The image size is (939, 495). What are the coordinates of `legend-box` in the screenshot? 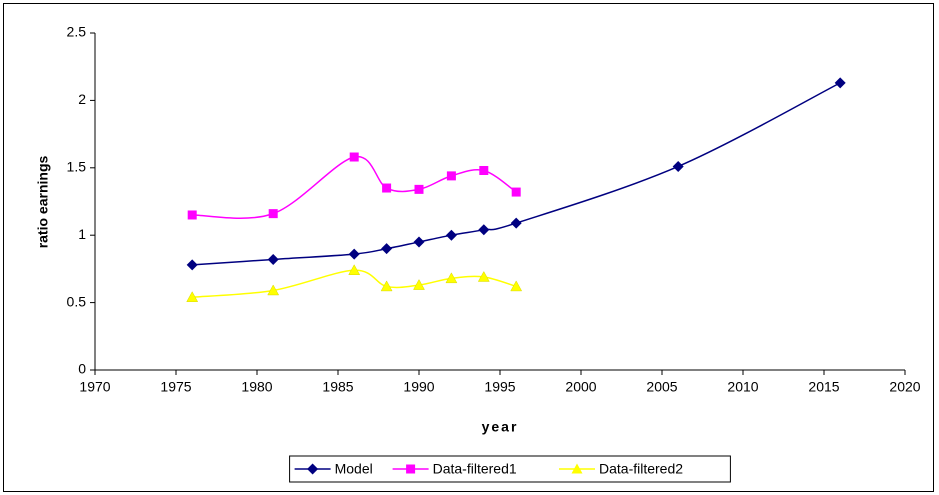 It's located at (510, 469).